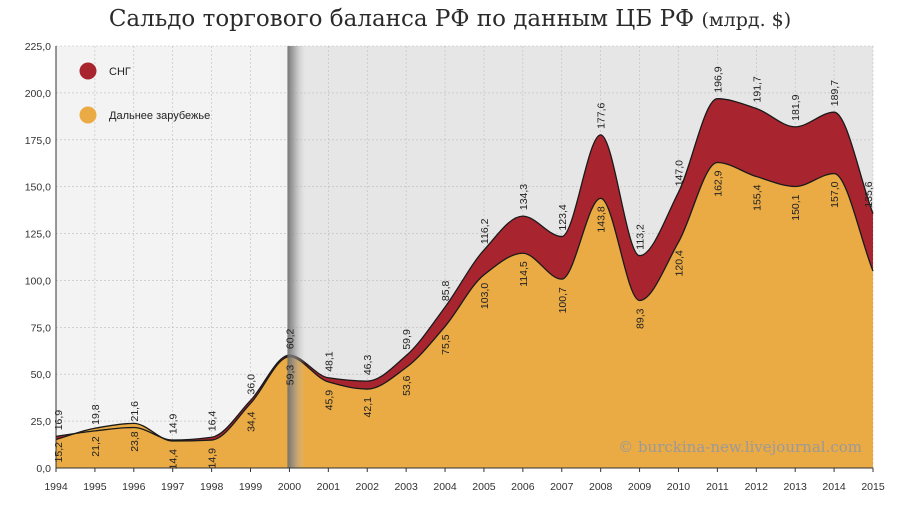  I want to click on y-tick-label: 25,0, so click(41, 422).